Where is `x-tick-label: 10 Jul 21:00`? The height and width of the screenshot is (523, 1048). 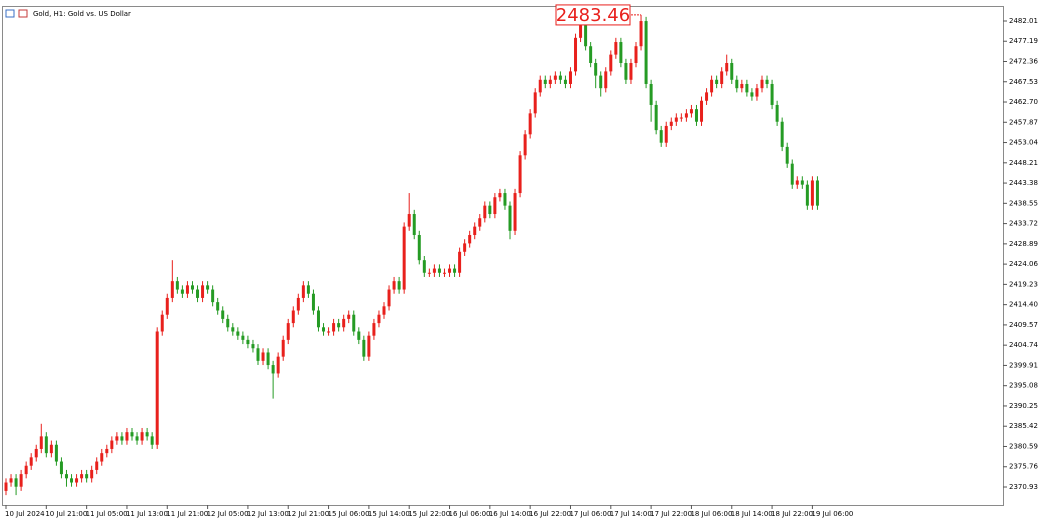
x-tick-label: 10 Jul 21:00 is located at coordinates (66, 514).